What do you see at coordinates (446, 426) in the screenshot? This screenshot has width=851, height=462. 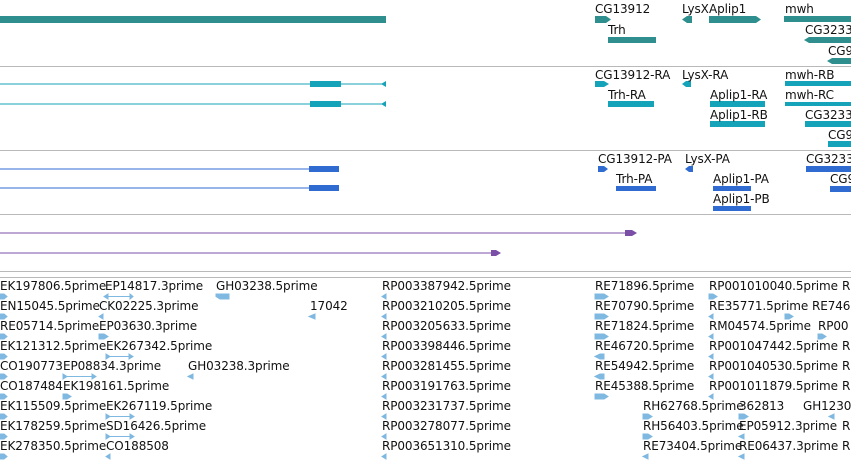 I see `est-label: RP003278077.5prime` at bounding box center [446, 426].